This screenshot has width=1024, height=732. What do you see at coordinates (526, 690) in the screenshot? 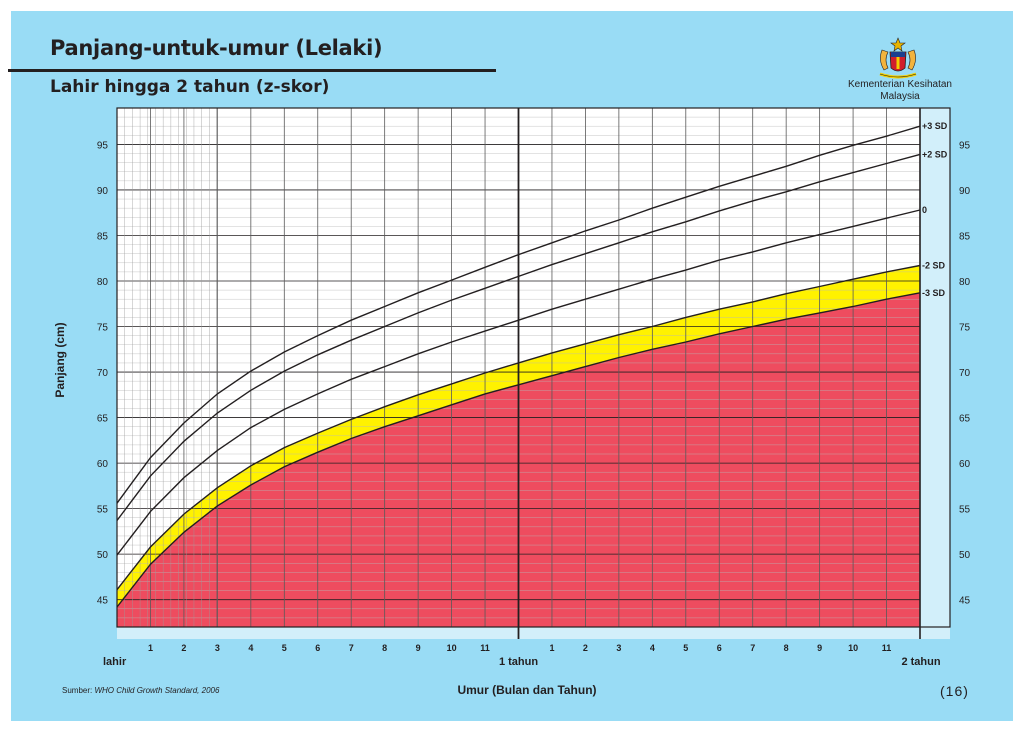
I see `x-axis-title: Umur (Bulan dan Tahun)` at bounding box center [526, 690].